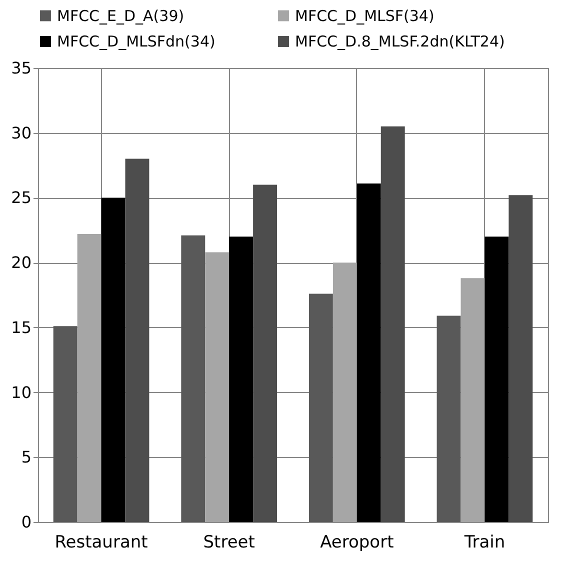  What do you see at coordinates (21, 262) in the screenshot?
I see `y-tick-label: 20` at bounding box center [21, 262].